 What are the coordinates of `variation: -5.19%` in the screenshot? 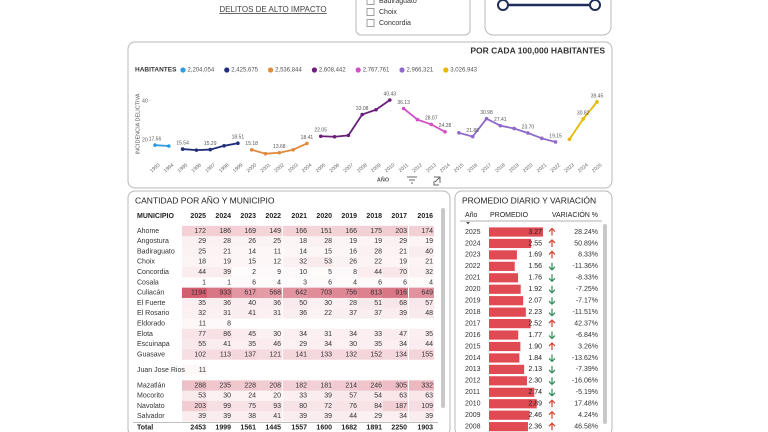 It's located at (587, 392).